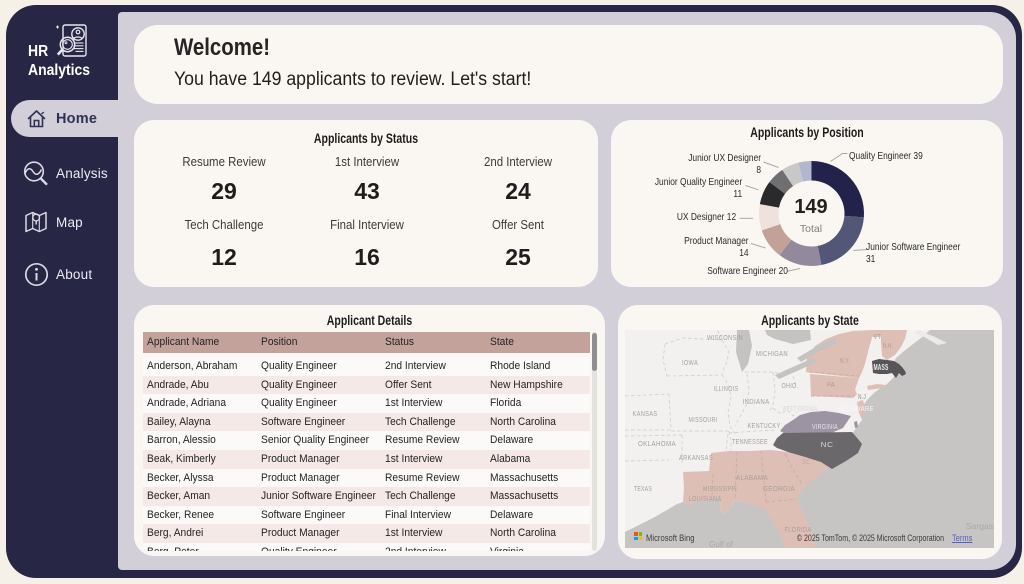 The image size is (1024, 584). Describe the element at coordinates (825, 426) in the screenshot. I see `svg-text: VIRGINIA` at that location.